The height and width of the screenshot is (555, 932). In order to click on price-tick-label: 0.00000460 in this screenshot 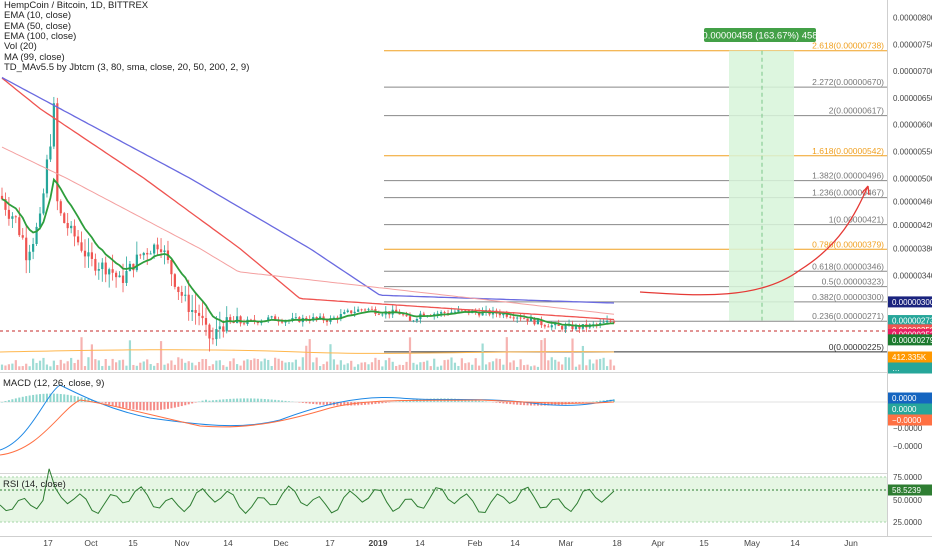, I will do `click(912, 202)`.